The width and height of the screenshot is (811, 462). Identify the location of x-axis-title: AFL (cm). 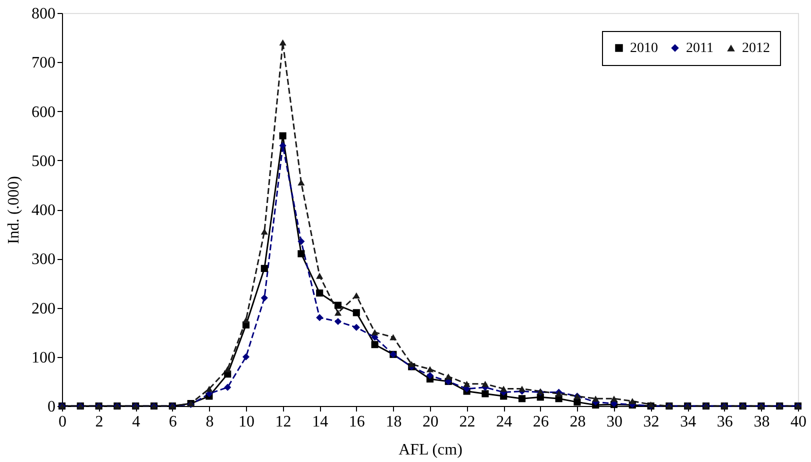
(430, 450).